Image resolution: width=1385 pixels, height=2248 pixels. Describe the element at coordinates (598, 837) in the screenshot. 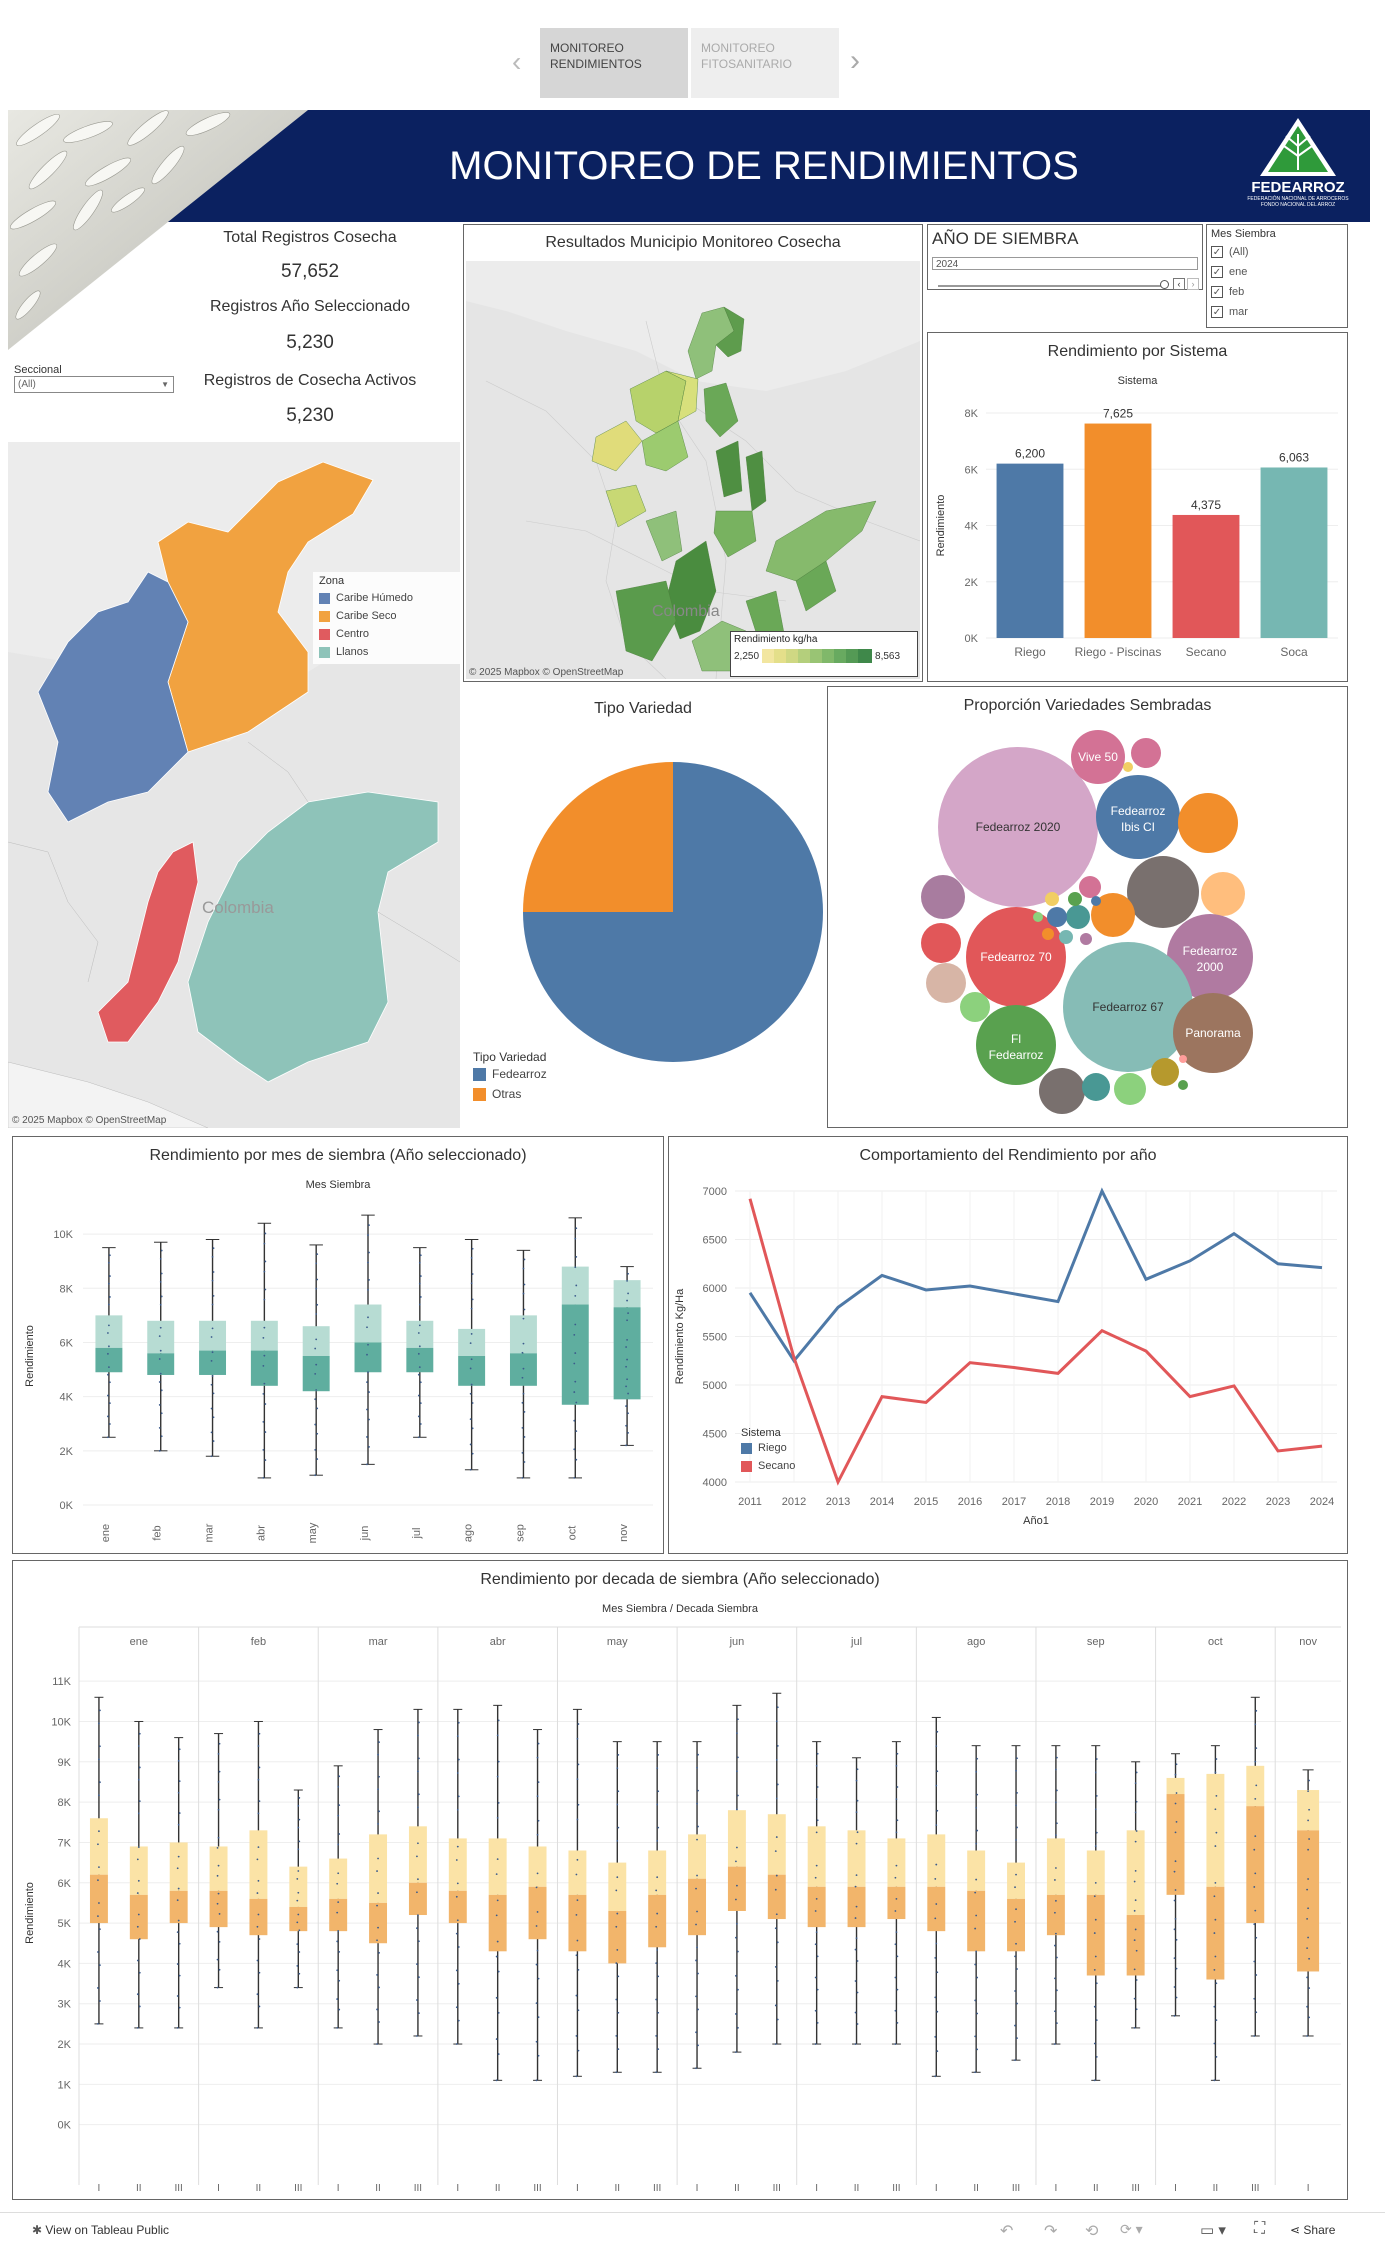

I see `pie-slice` at that location.